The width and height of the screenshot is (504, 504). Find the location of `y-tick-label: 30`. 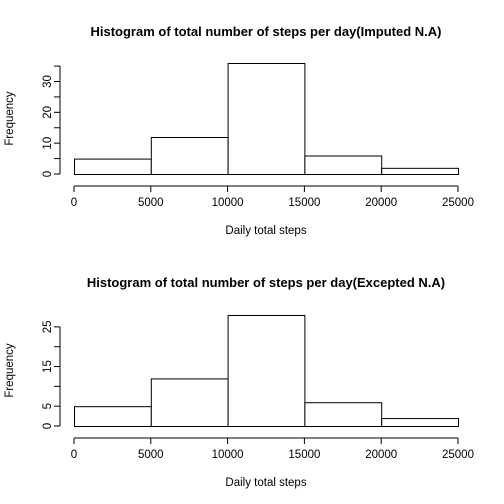

y-tick-label: 30 is located at coordinates (48, 81).